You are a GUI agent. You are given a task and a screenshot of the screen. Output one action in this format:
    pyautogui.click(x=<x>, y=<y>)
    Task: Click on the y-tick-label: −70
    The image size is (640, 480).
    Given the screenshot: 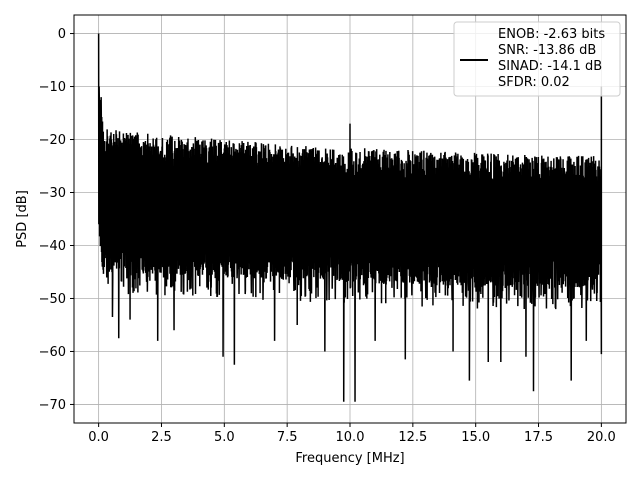 What is the action you would take?
    pyautogui.click(x=52, y=405)
    